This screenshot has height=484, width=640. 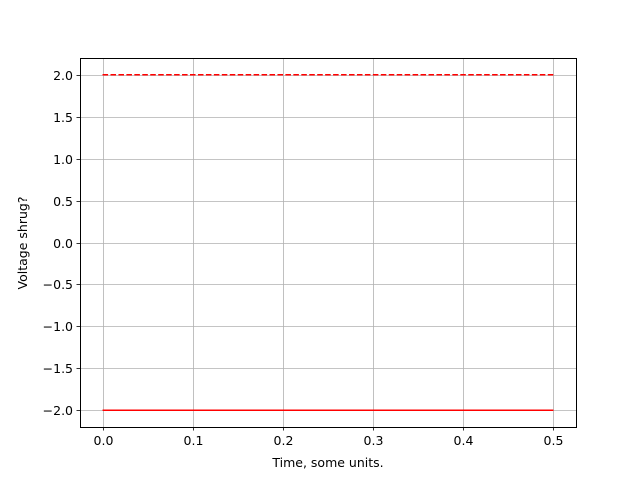 I want to click on y-tick-label: −1.0, so click(x=58, y=326).